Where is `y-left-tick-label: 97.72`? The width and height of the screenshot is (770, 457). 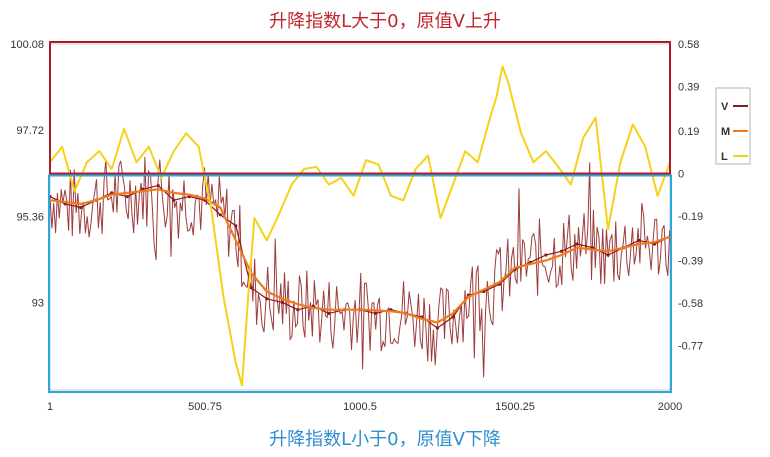 y-left-tick-label: 97.72 is located at coordinates (30, 131).